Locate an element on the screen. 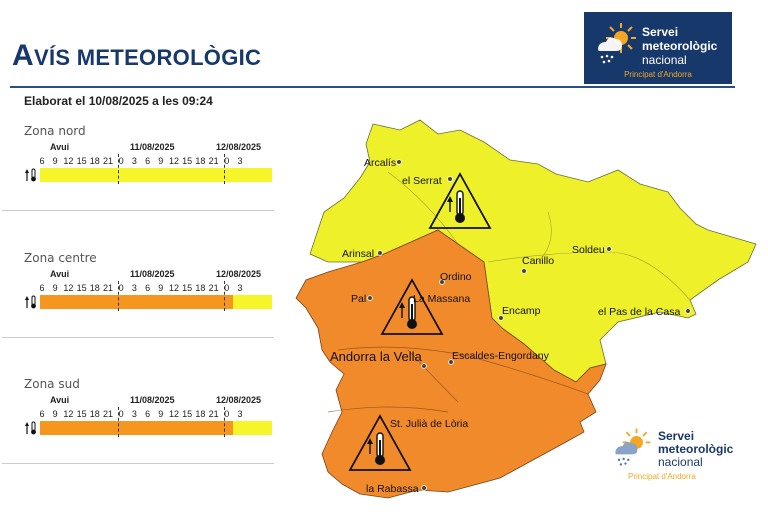 This screenshot has height=515, width=768. place-label-rabassa: la Rabassa is located at coordinates (392, 489).